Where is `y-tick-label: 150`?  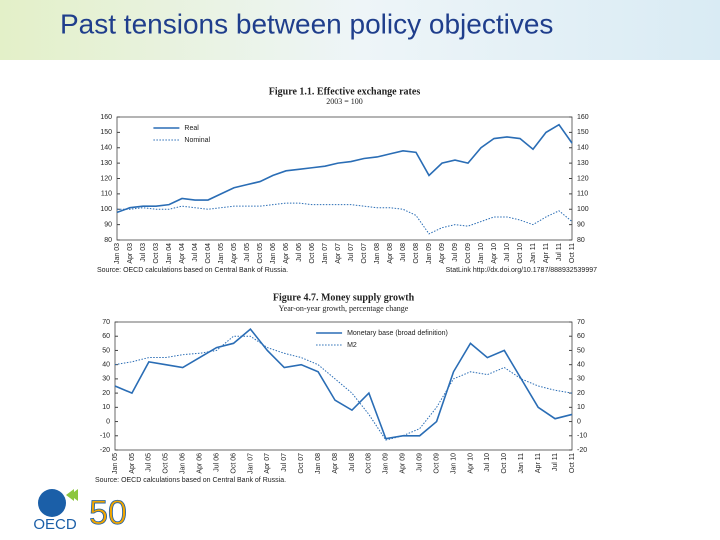
y-tick-label: 150 is located at coordinates (106, 132).